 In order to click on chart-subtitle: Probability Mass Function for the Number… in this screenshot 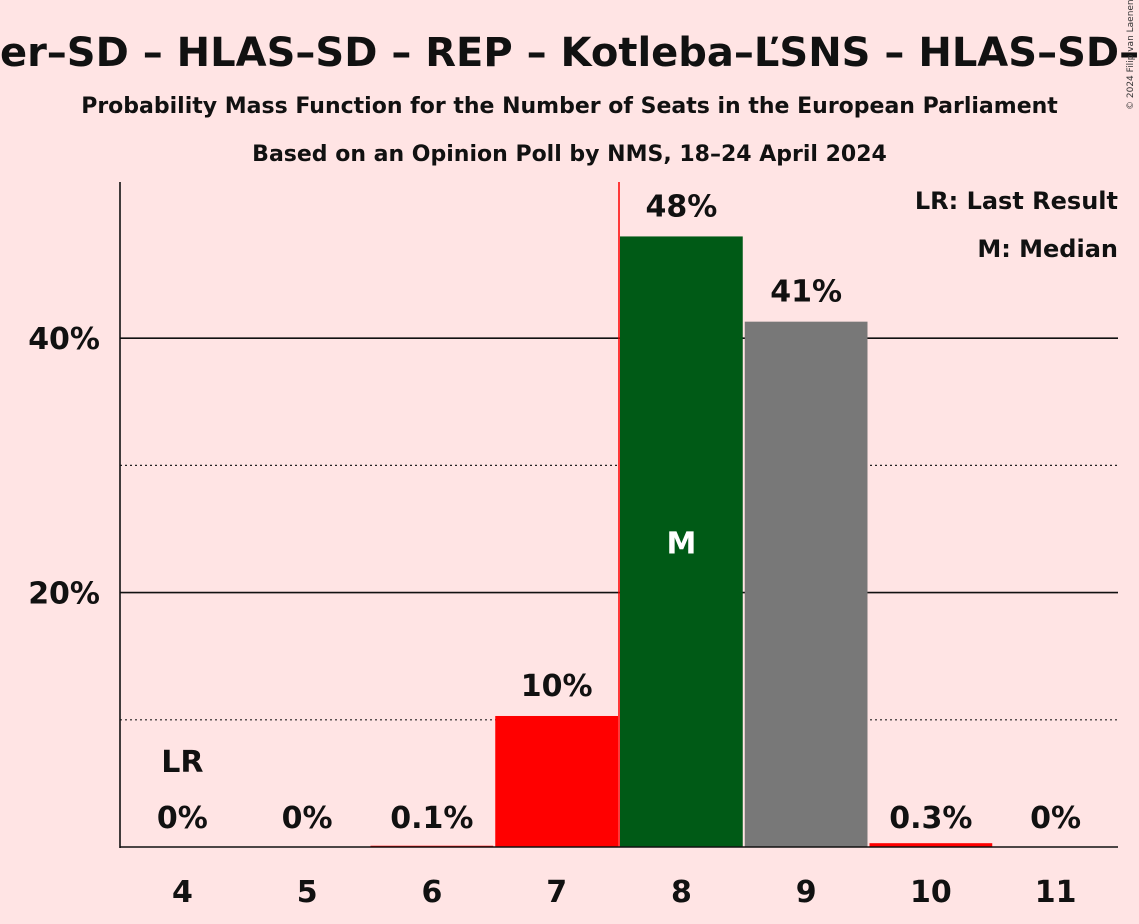, I will do `click(569, 106)`.